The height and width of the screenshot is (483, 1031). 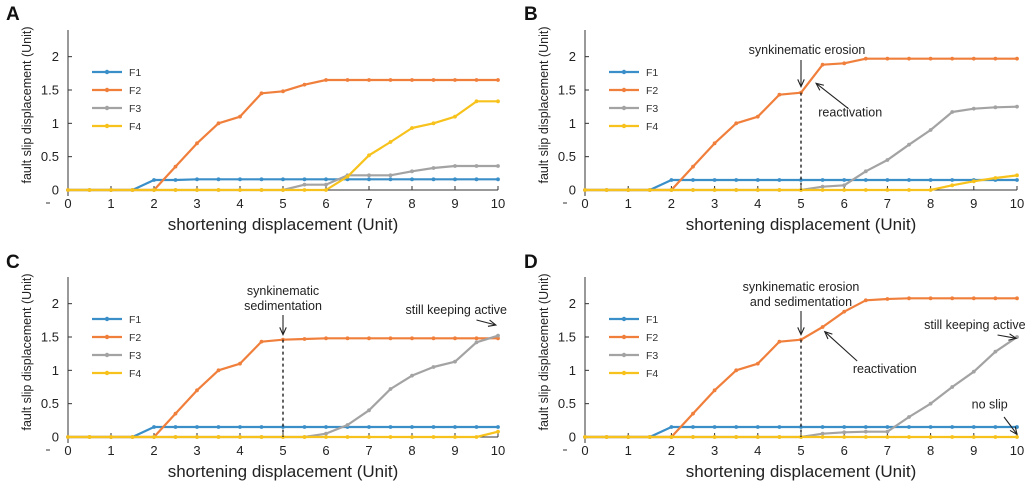 What do you see at coordinates (55, 190) in the screenshot?
I see `y-tick-label: 0` at bounding box center [55, 190].